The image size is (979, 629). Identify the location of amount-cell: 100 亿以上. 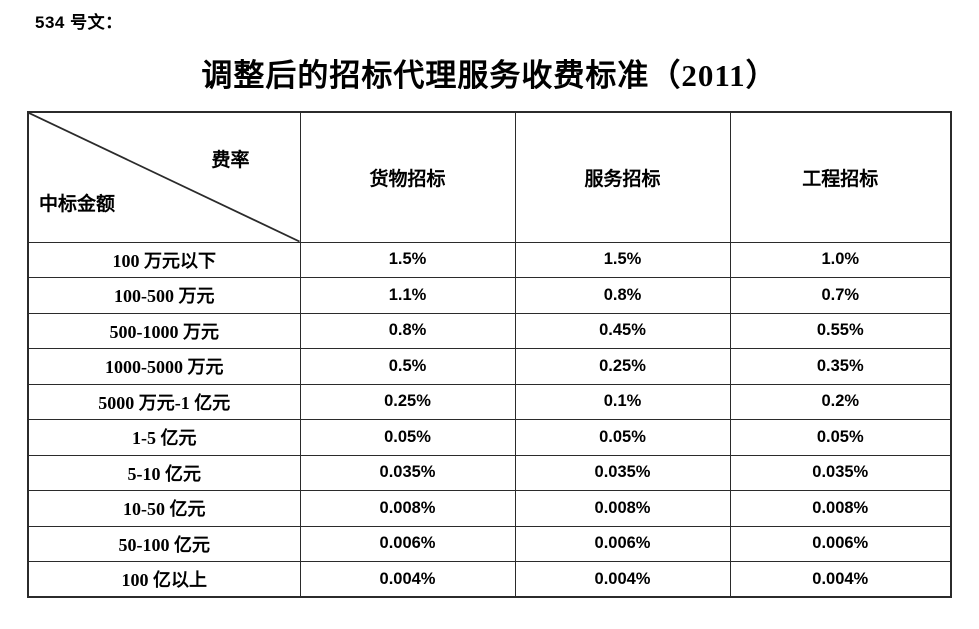
(164, 579).